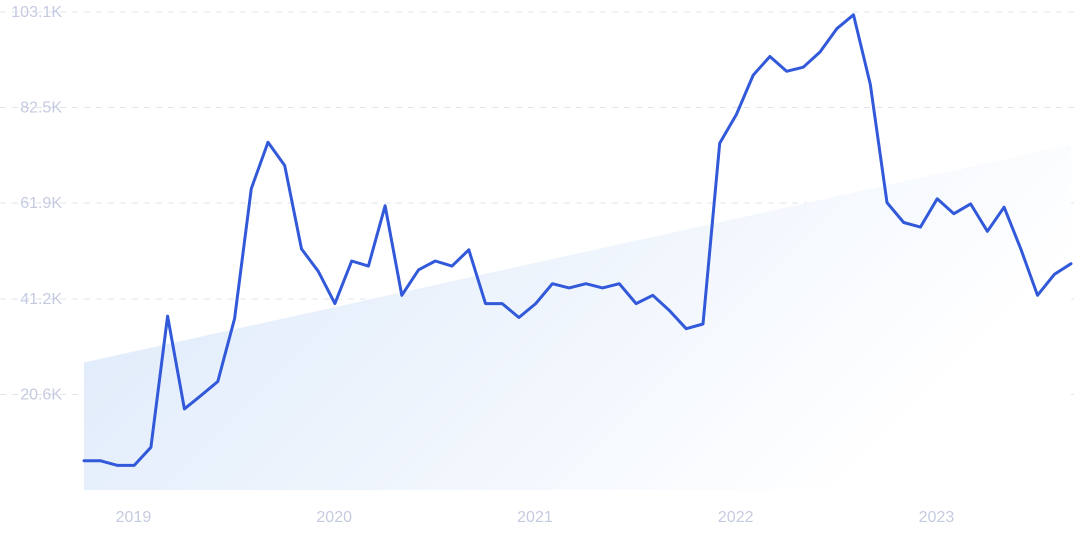 This screenshot has width=1075, height=537. What do you see at coordinates (41, 203) in the screenshot?
I see `y-tick-label: 61.9K` at bounding box center [41, 203].